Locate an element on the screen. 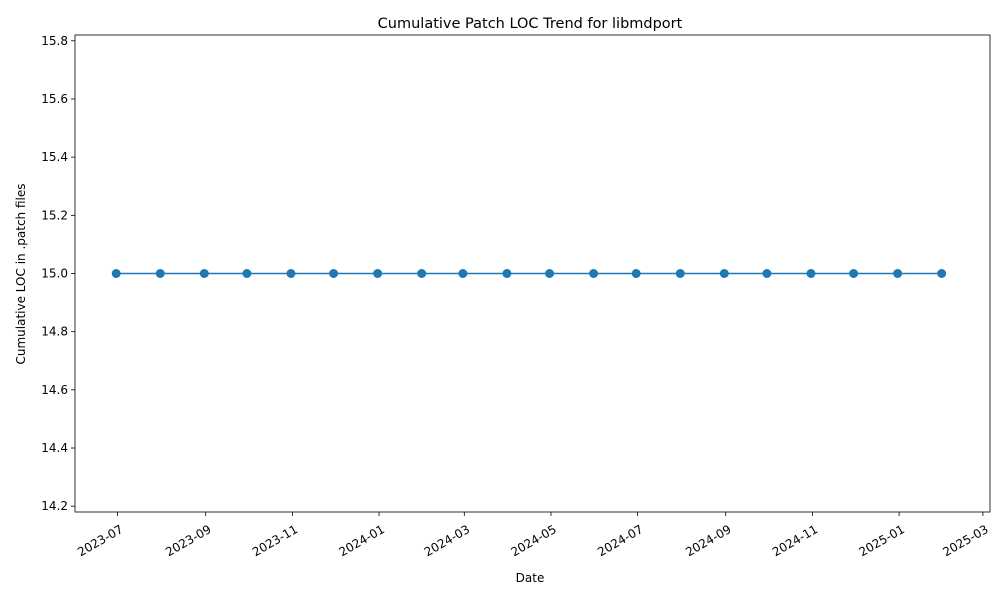 The height and width of the screenshot is (604, 1000). x-tick-label: 2024-03 is located at coordinates (447, 540).